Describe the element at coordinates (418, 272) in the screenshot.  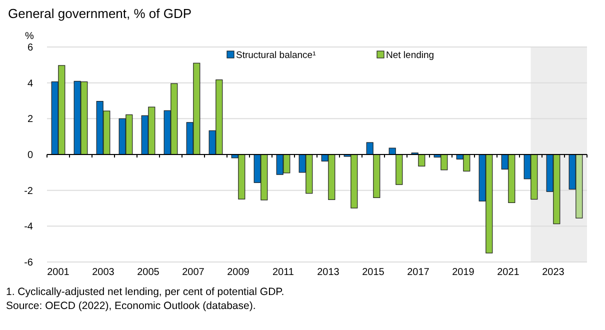
I see `x-tick-label: 2017` at that location.